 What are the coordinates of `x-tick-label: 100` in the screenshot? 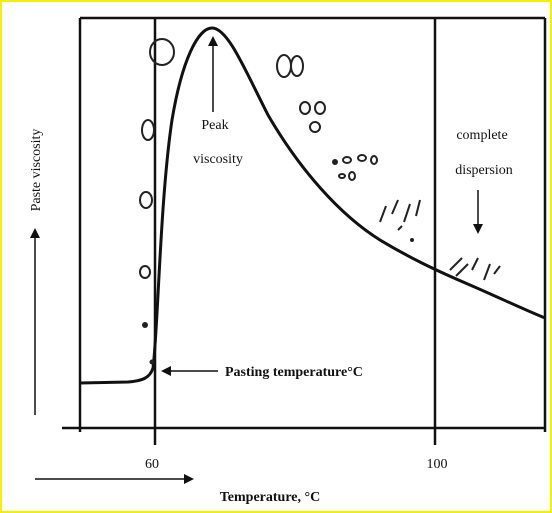 It's located at (437, 464).